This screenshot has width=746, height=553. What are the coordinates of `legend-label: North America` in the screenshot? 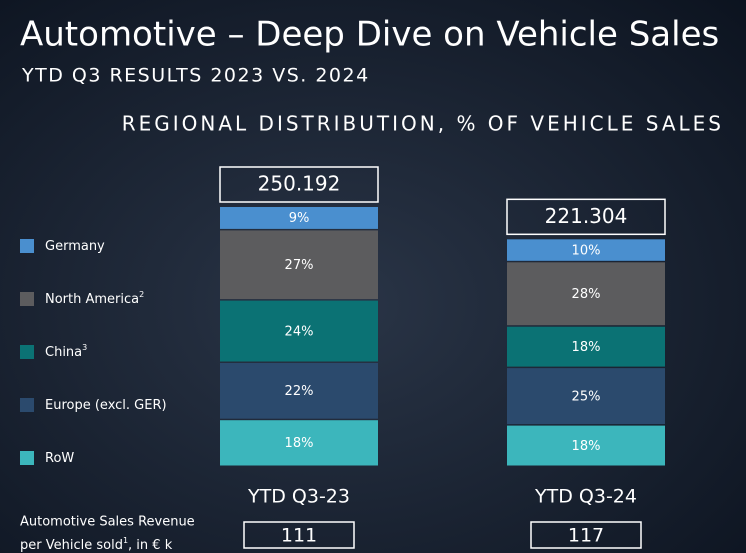 It's located at (92, 299).